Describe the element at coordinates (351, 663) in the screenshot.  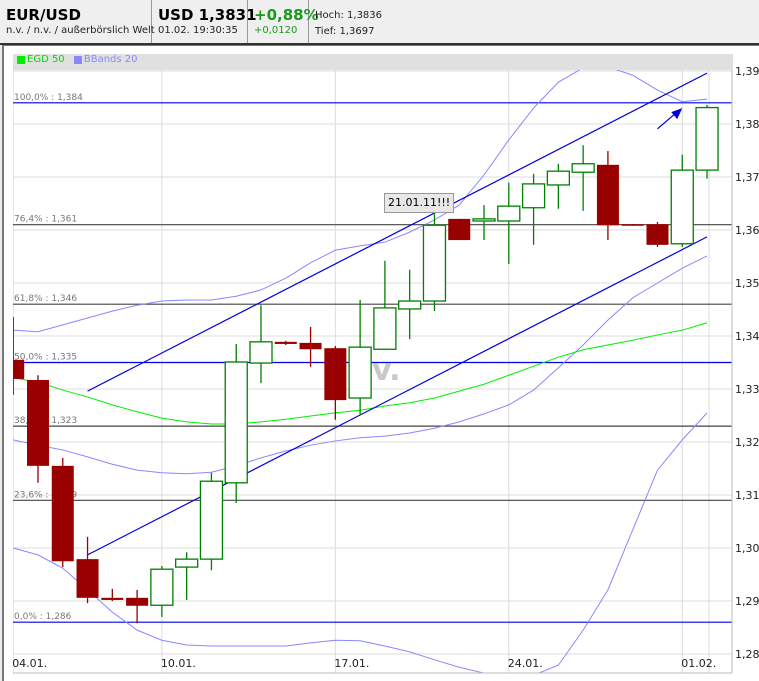
I see `x-tick-label: 17.01.` at that location.